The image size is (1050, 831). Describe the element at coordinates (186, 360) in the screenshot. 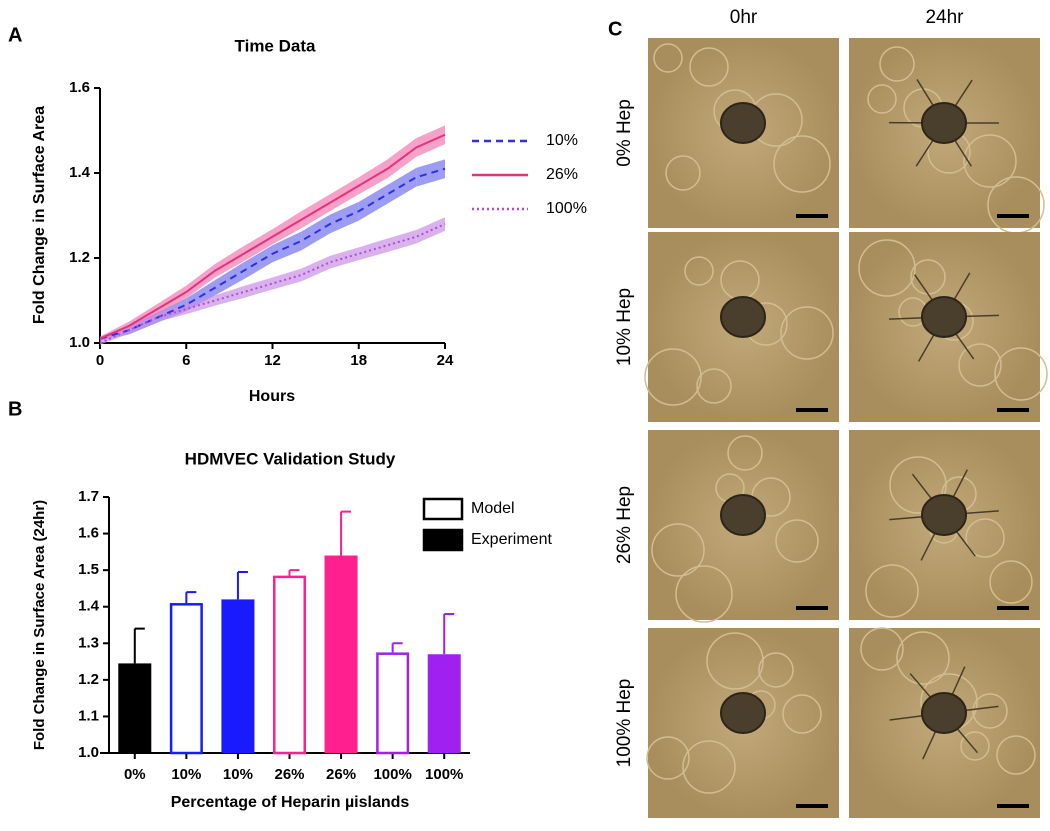

I see `x-tick-label: 6` at that location.